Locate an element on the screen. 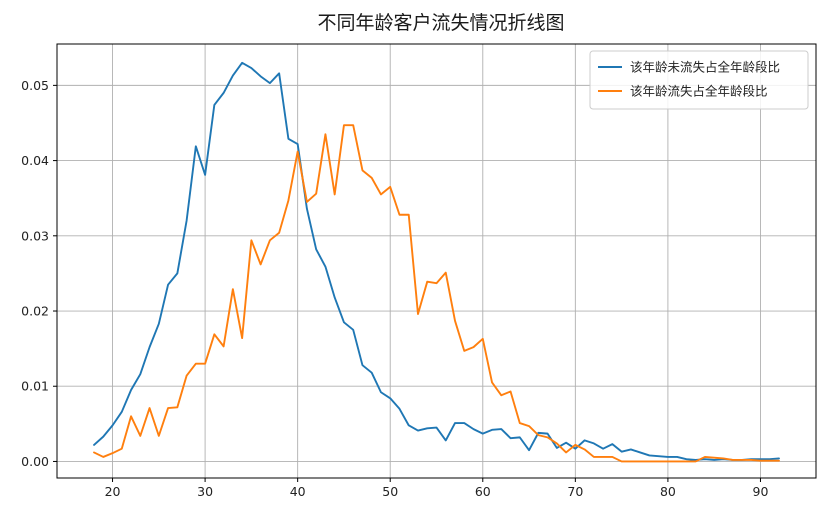 This screenshot has width=831, height=519. y-tick-label: 0.04 is located at coordinates (35, 160).